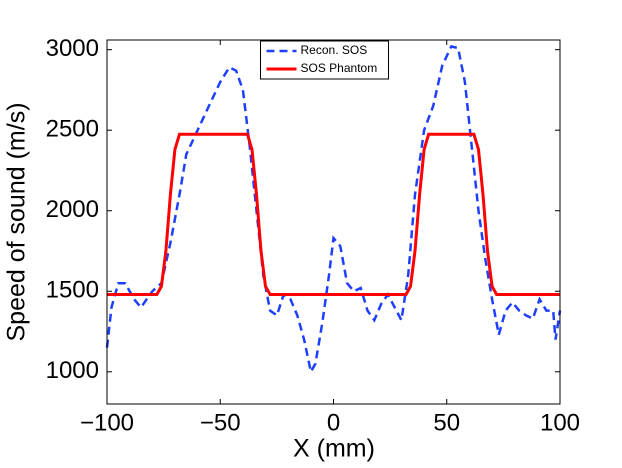  What do you see at coordinates (333, 422) in the screenshot?
I see `x-tick-label: 0` at bounding box center [333, 422].